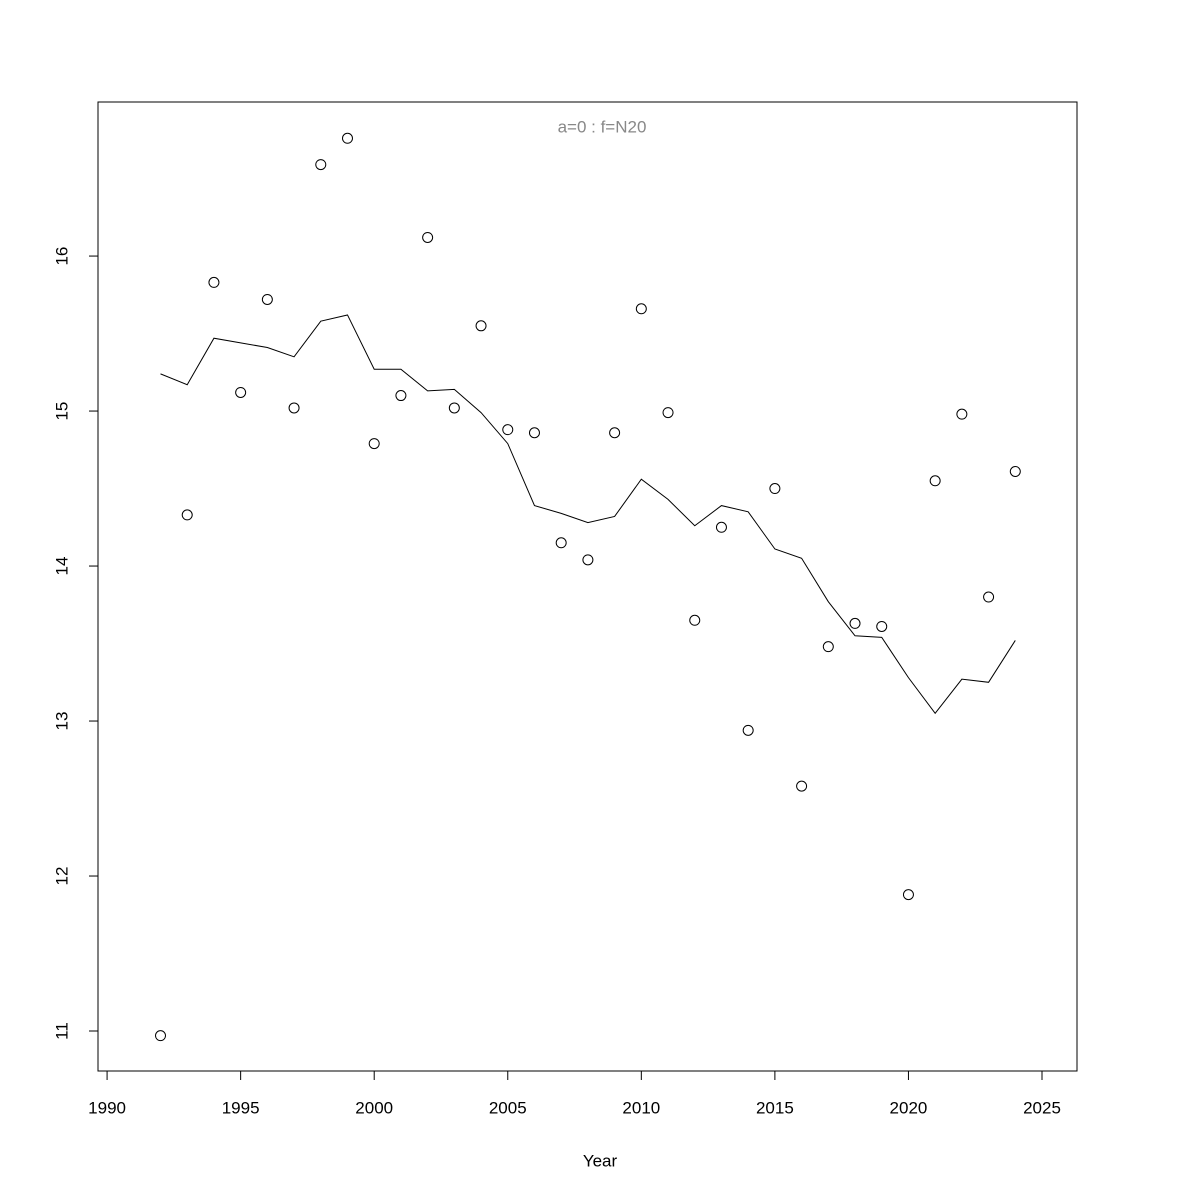  What do you see at coordinates (775, 1107) in the screenshot?
I see `x-tick-label: 2015` at bounding box center [775, 1107].